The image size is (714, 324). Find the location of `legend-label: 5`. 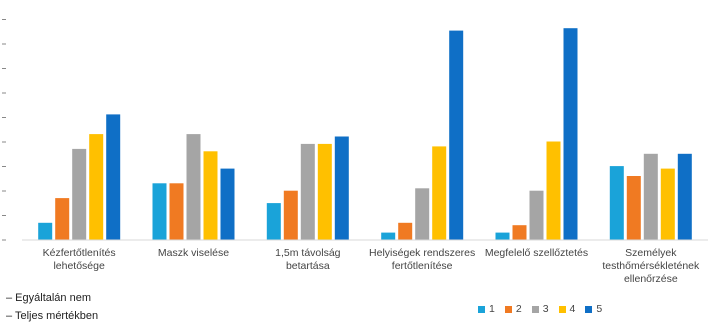

legend-label: 5 is located at coordinates (599, 309).